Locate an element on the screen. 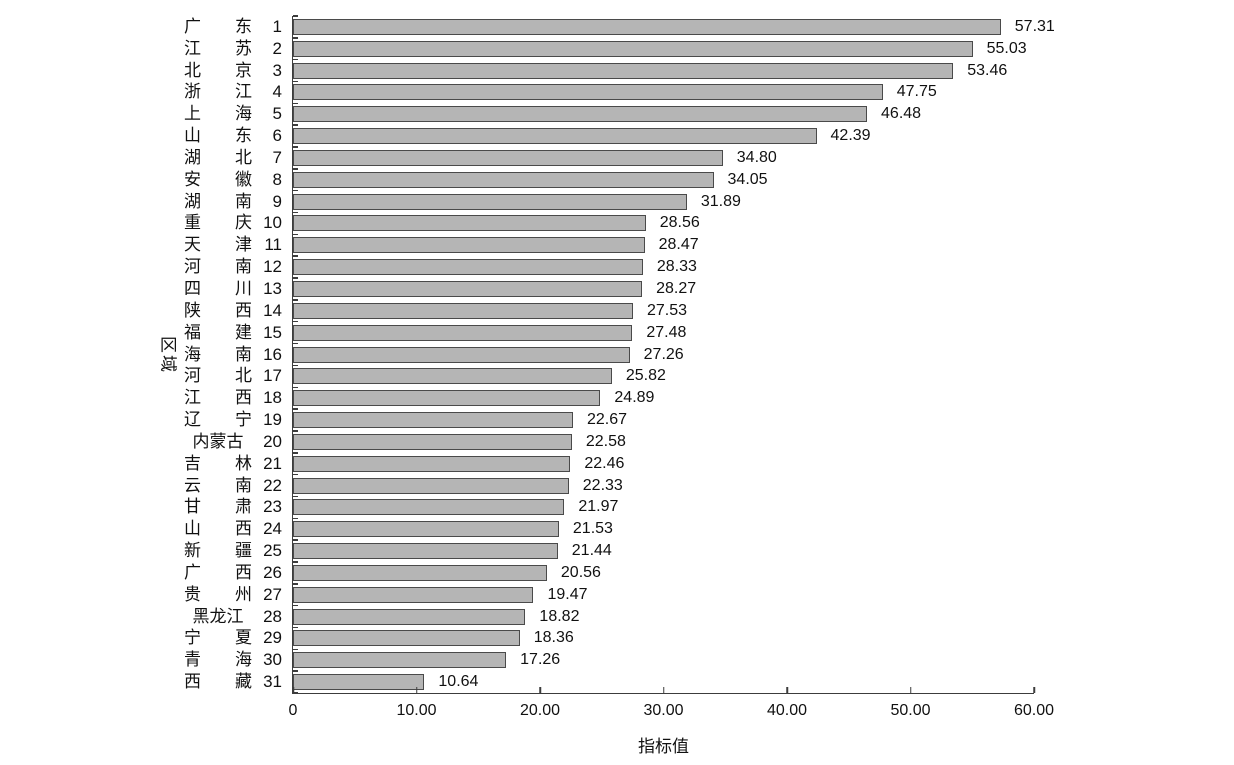 The image size is (1234, 765). bar-value-label: 22.67 is located at coordinates (607, 420).